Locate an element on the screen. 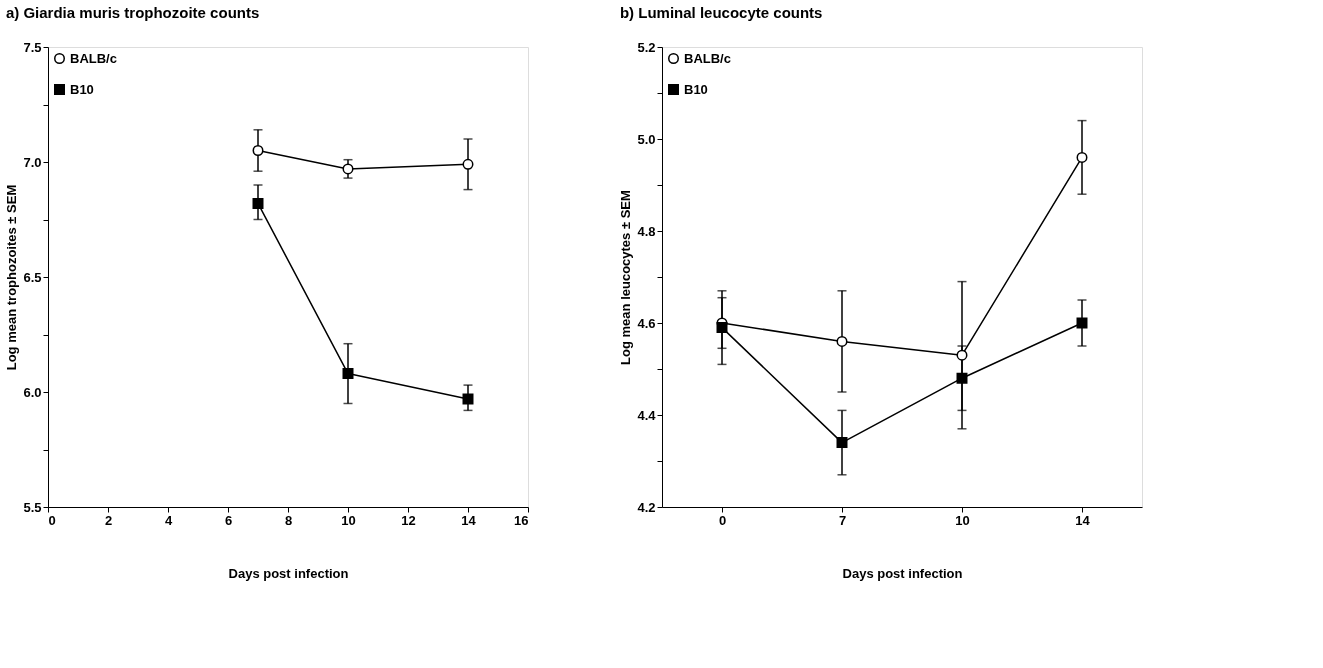 The width and height of the screenshot is (1323, 668). chart-title: a) Giardia muris trophozoite counts is located at coordinates (132, 12).